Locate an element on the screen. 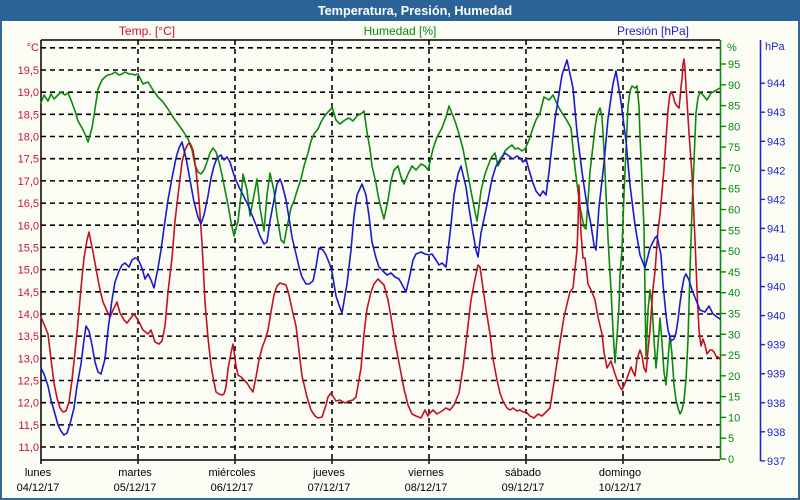 Image resolution: width=800 pixels, height=500 pixels. svg-text: 08/12/17 is located at coordinates (426, 488).